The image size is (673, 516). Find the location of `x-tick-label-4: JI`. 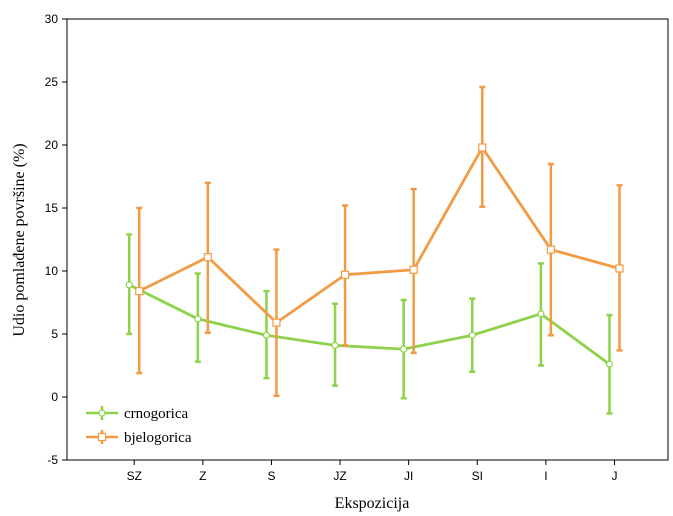

x-tick-label-4: JI is located at coordinates (408, 476).